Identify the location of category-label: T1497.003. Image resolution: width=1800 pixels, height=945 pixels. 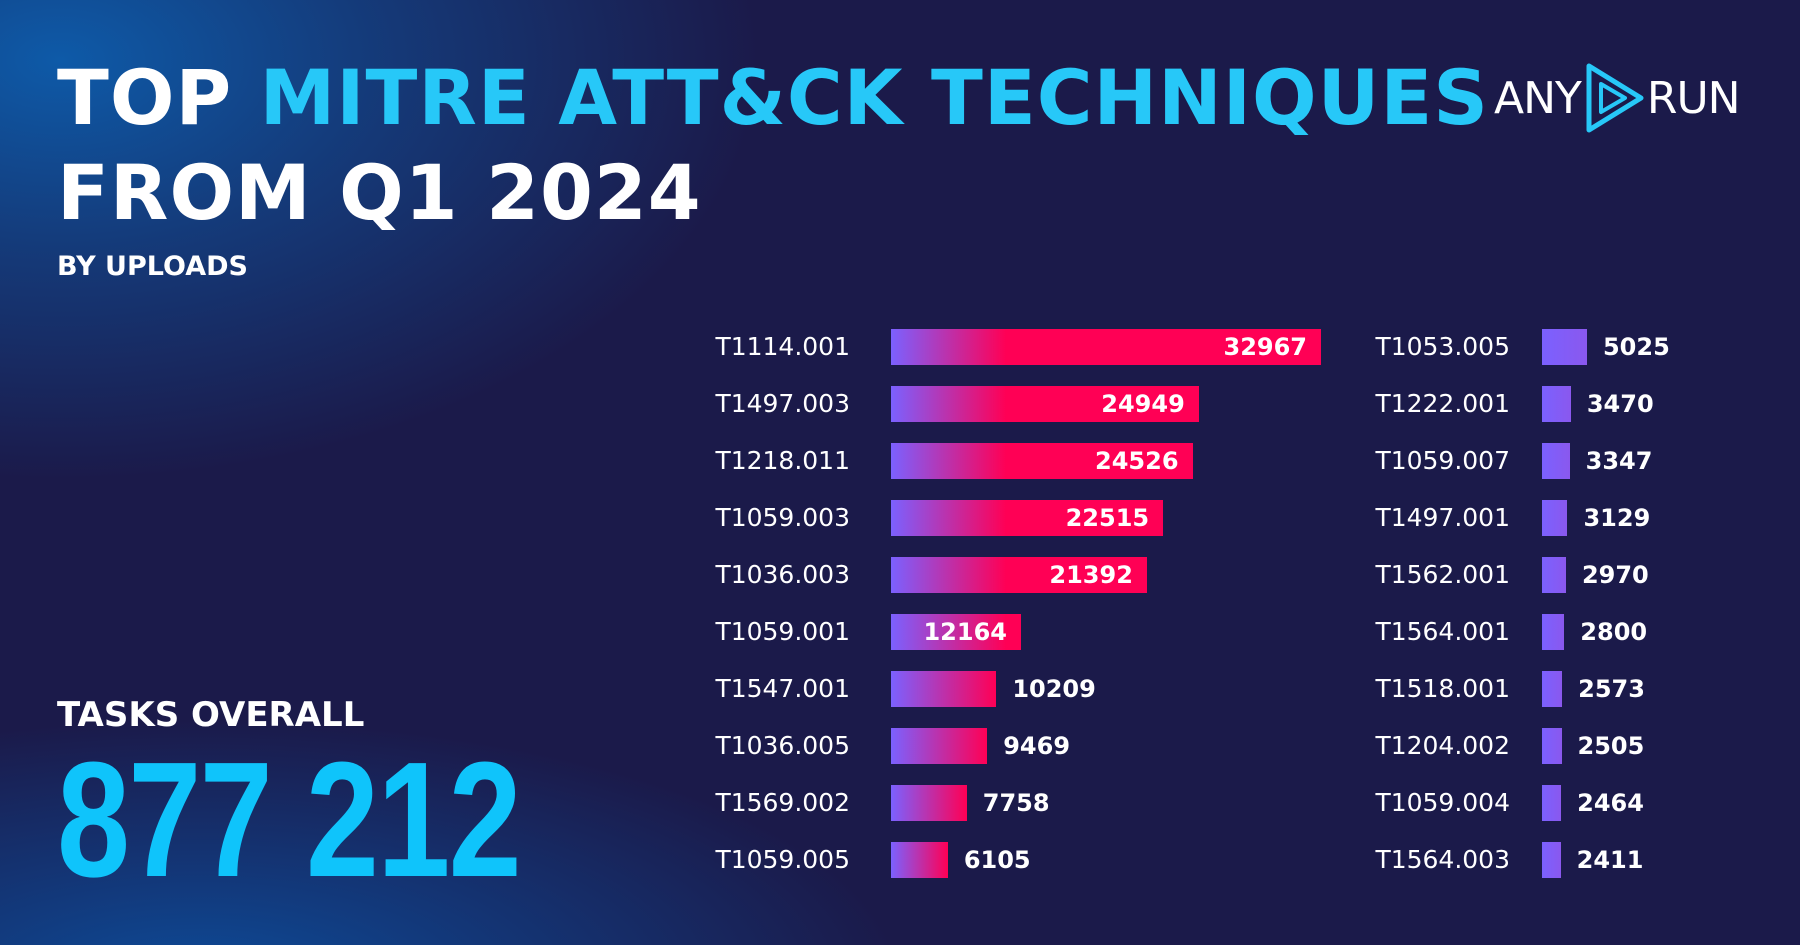
(782, 403).